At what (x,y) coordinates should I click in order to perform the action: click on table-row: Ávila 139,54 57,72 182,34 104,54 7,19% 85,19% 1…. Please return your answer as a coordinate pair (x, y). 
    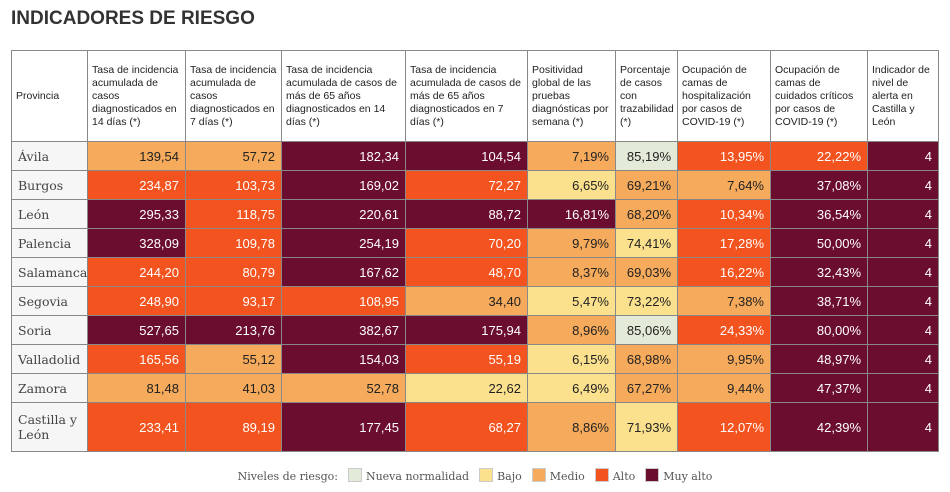
    Looking at the image, I should click on (475, 156).